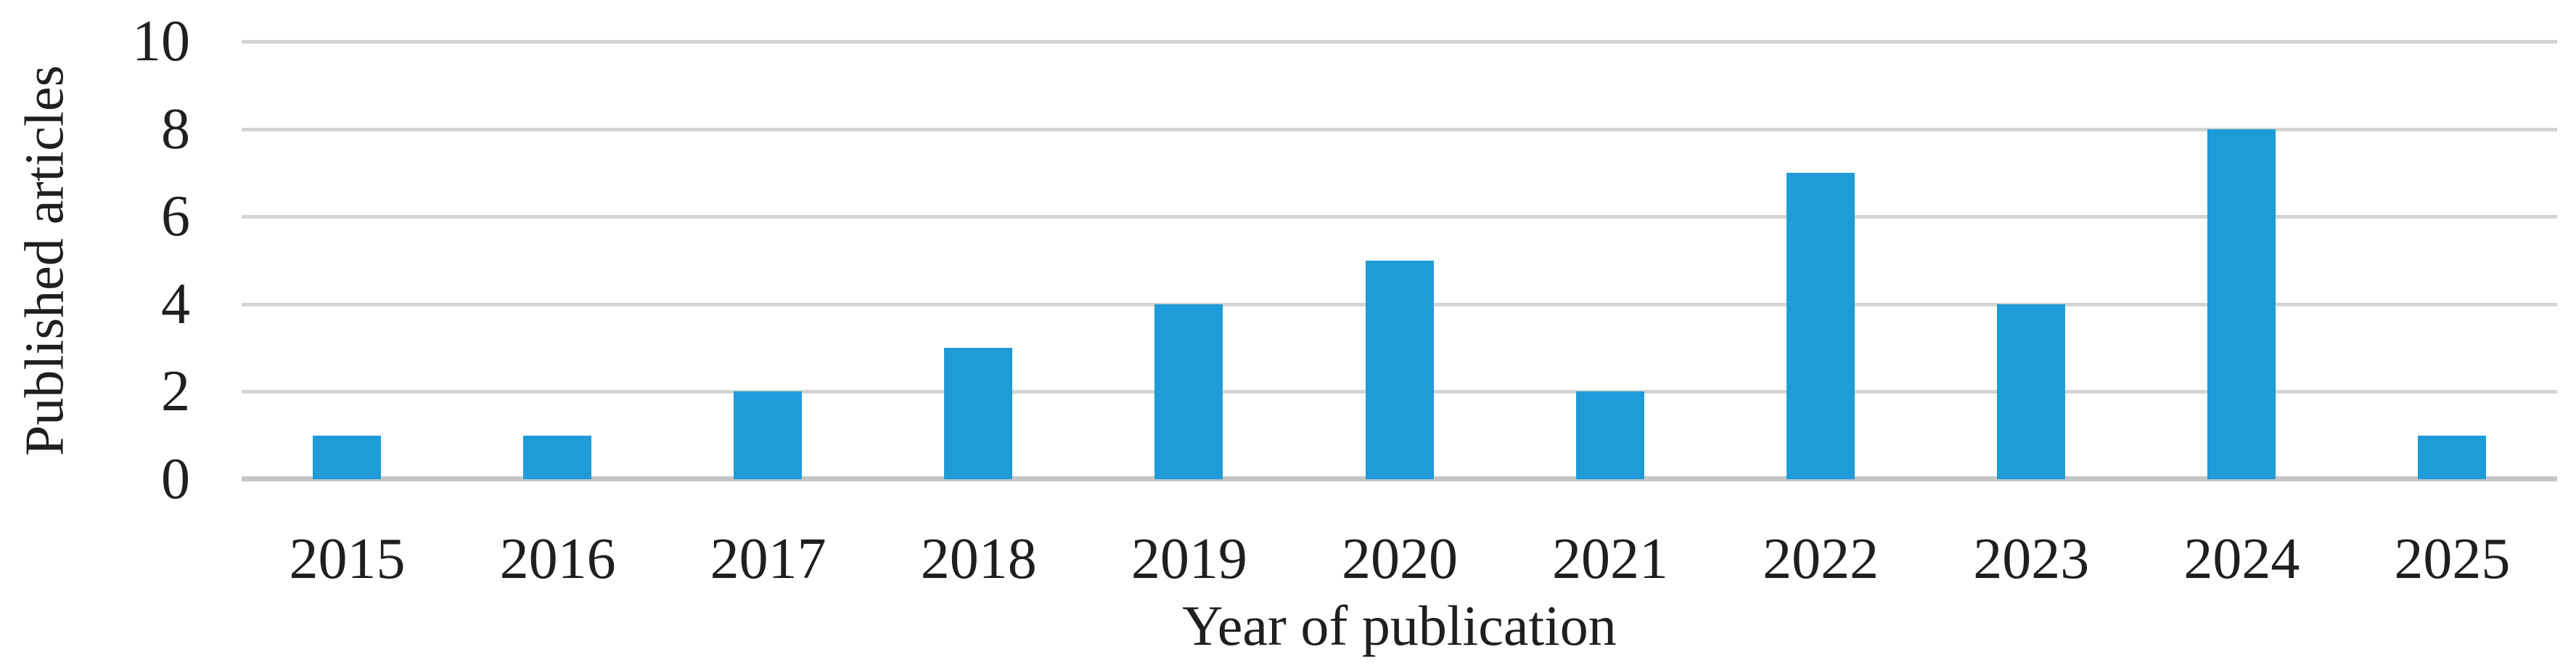 The image size is (2576, 668). Describe the element at coordinates (161, 41) in the screenshot. I see `y-tick-label-10: 10` at that location.